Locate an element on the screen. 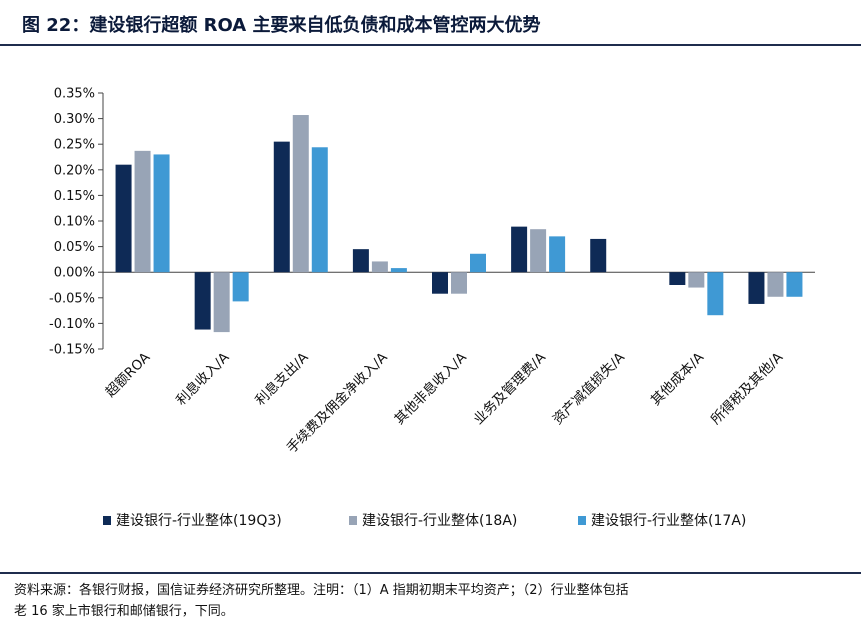  source-line-2: 老 16 家上市银行和邮储银行，下同。 is located at coordinates (124, 611).